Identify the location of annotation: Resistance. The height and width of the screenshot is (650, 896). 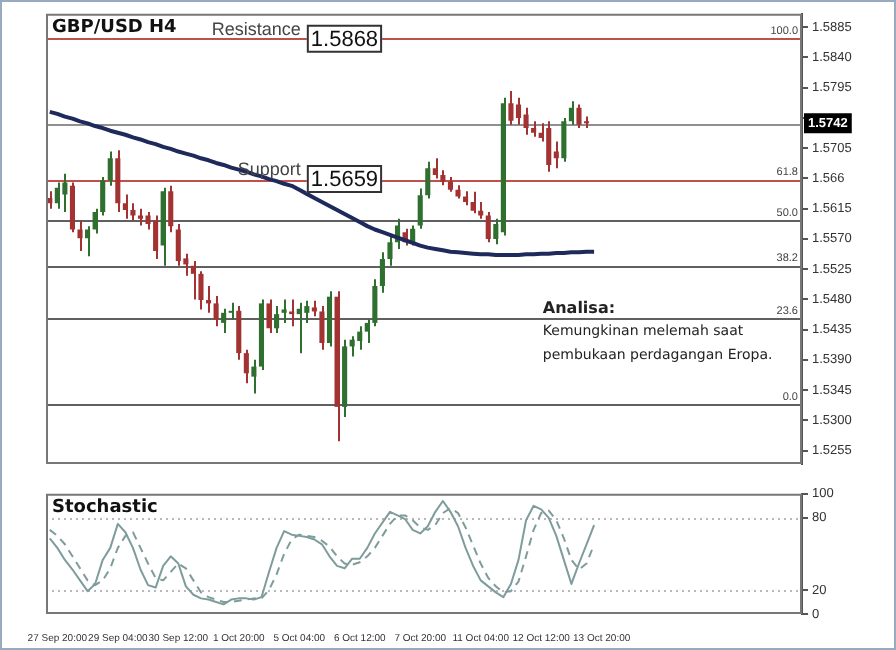
(256, 28).